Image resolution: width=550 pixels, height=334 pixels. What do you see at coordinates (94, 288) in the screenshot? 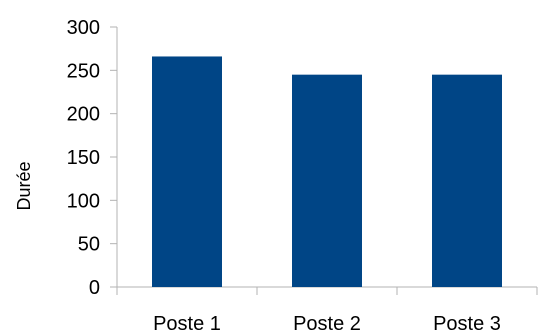
I see `y-tick-label: 0` at bounding box center [94, 288].